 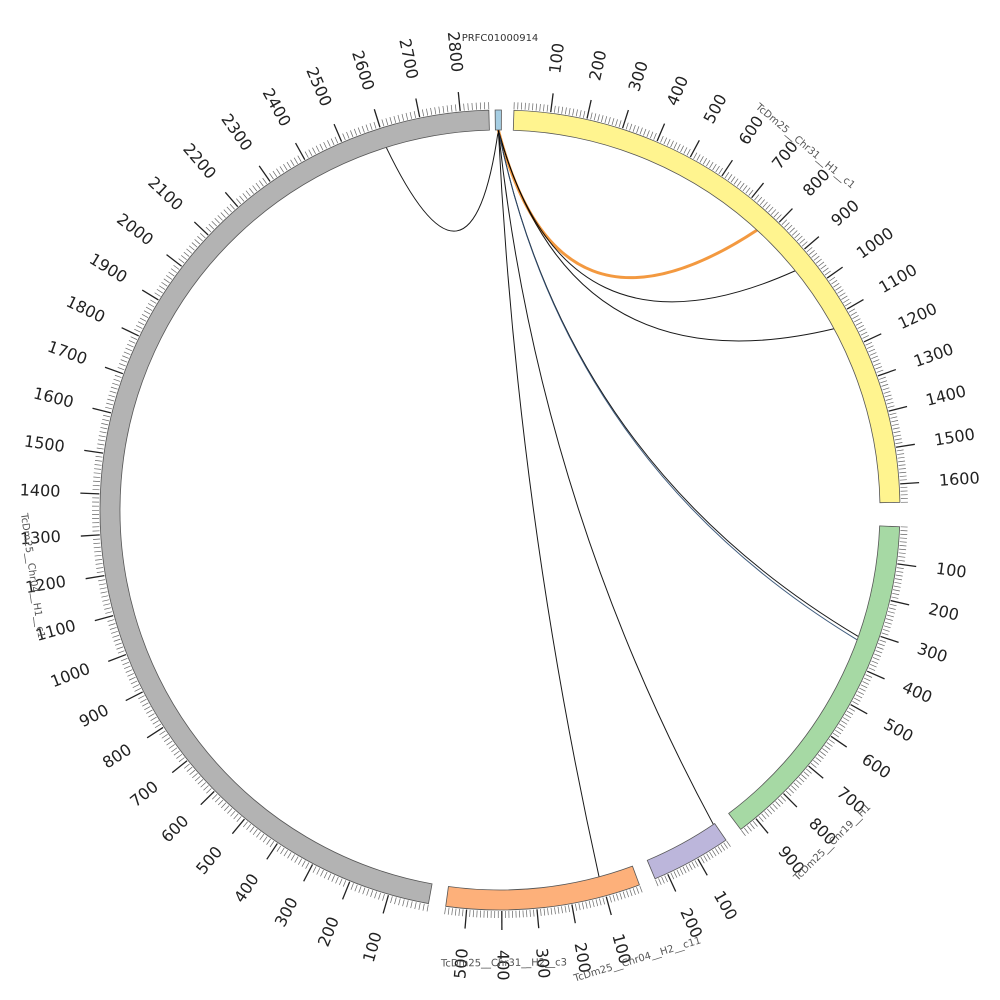 I want to click on tick-label: 1700, so click(x=67, y=353).